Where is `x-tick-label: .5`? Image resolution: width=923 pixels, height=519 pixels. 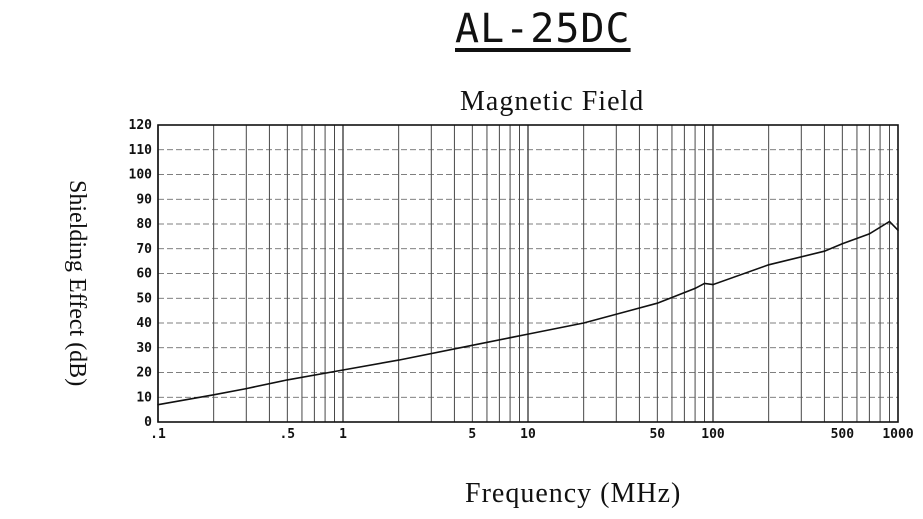
x-tick-label: .5 is located at coordinates (287, 434).